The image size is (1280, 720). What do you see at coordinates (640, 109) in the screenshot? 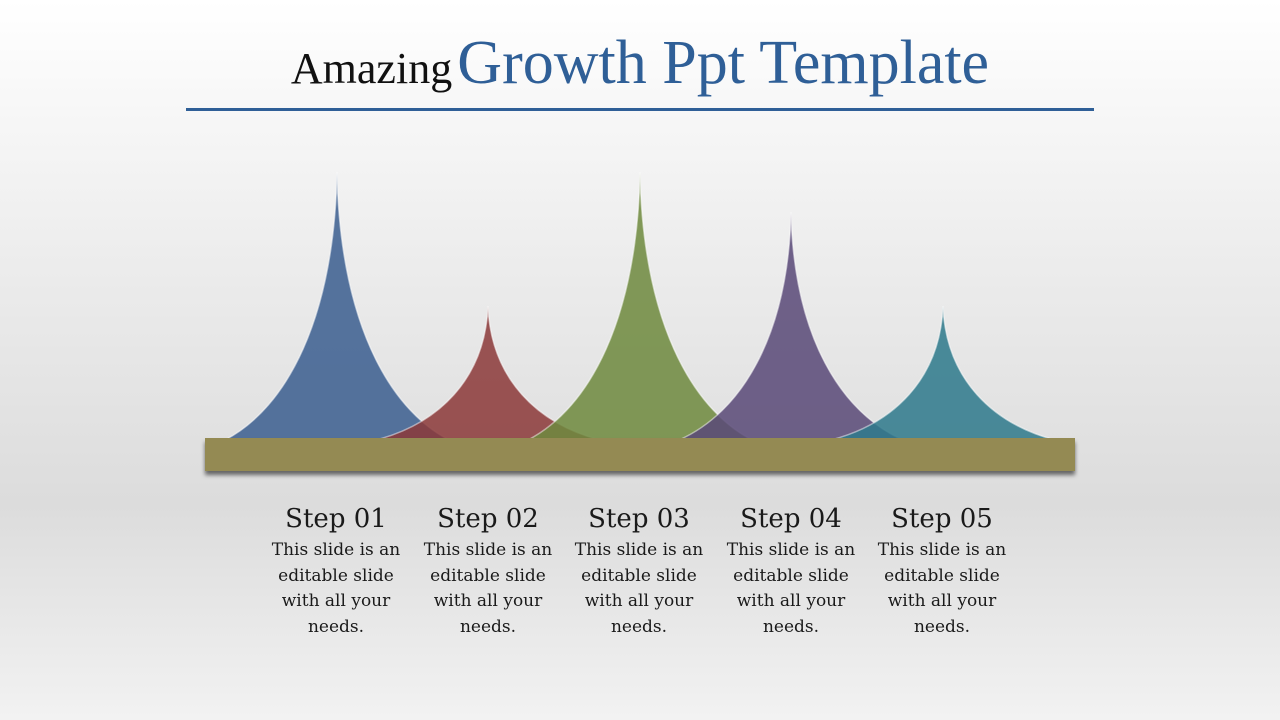
I see `title-underline` at bounding box center [640, 109].